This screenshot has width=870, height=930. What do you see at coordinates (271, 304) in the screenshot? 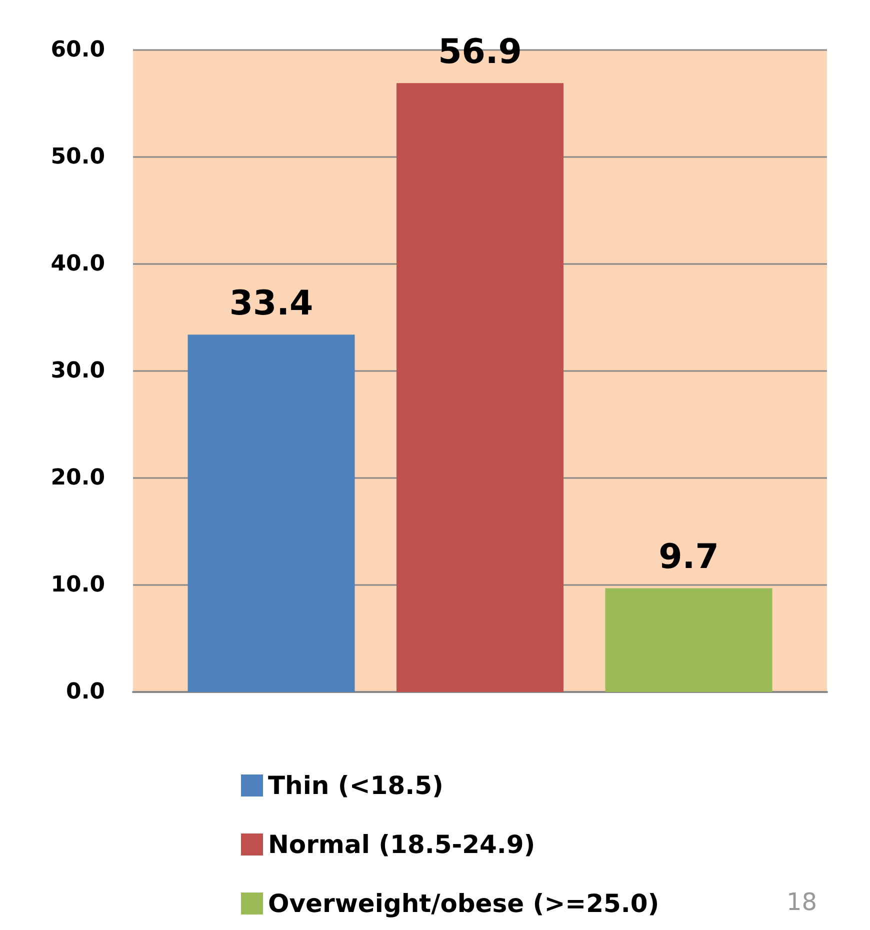
I see `data-label: 33.4` at bounding box center [271, 304].